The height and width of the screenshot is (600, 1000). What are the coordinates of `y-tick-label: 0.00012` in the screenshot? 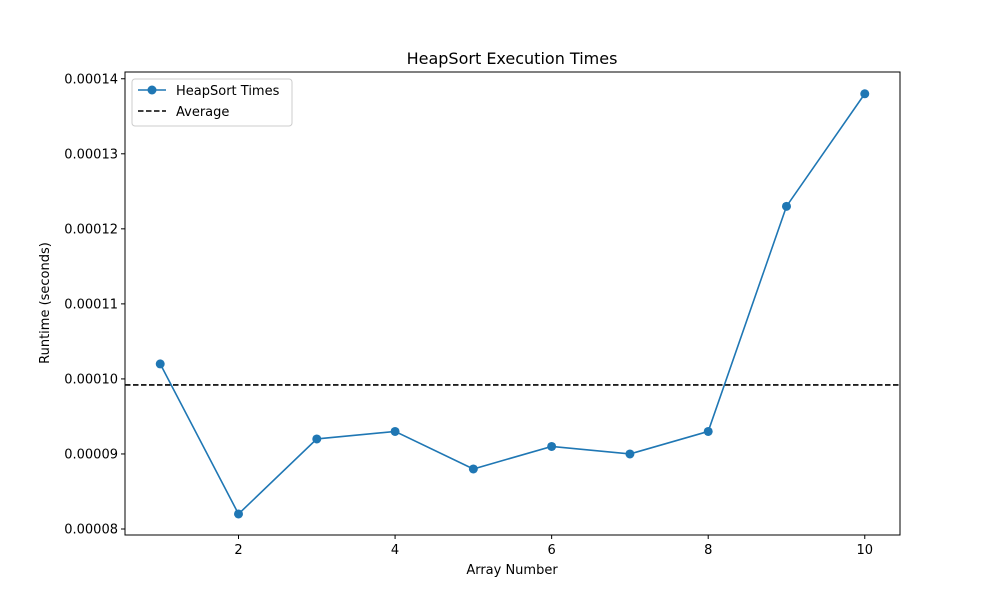 It's located at (91, 229).